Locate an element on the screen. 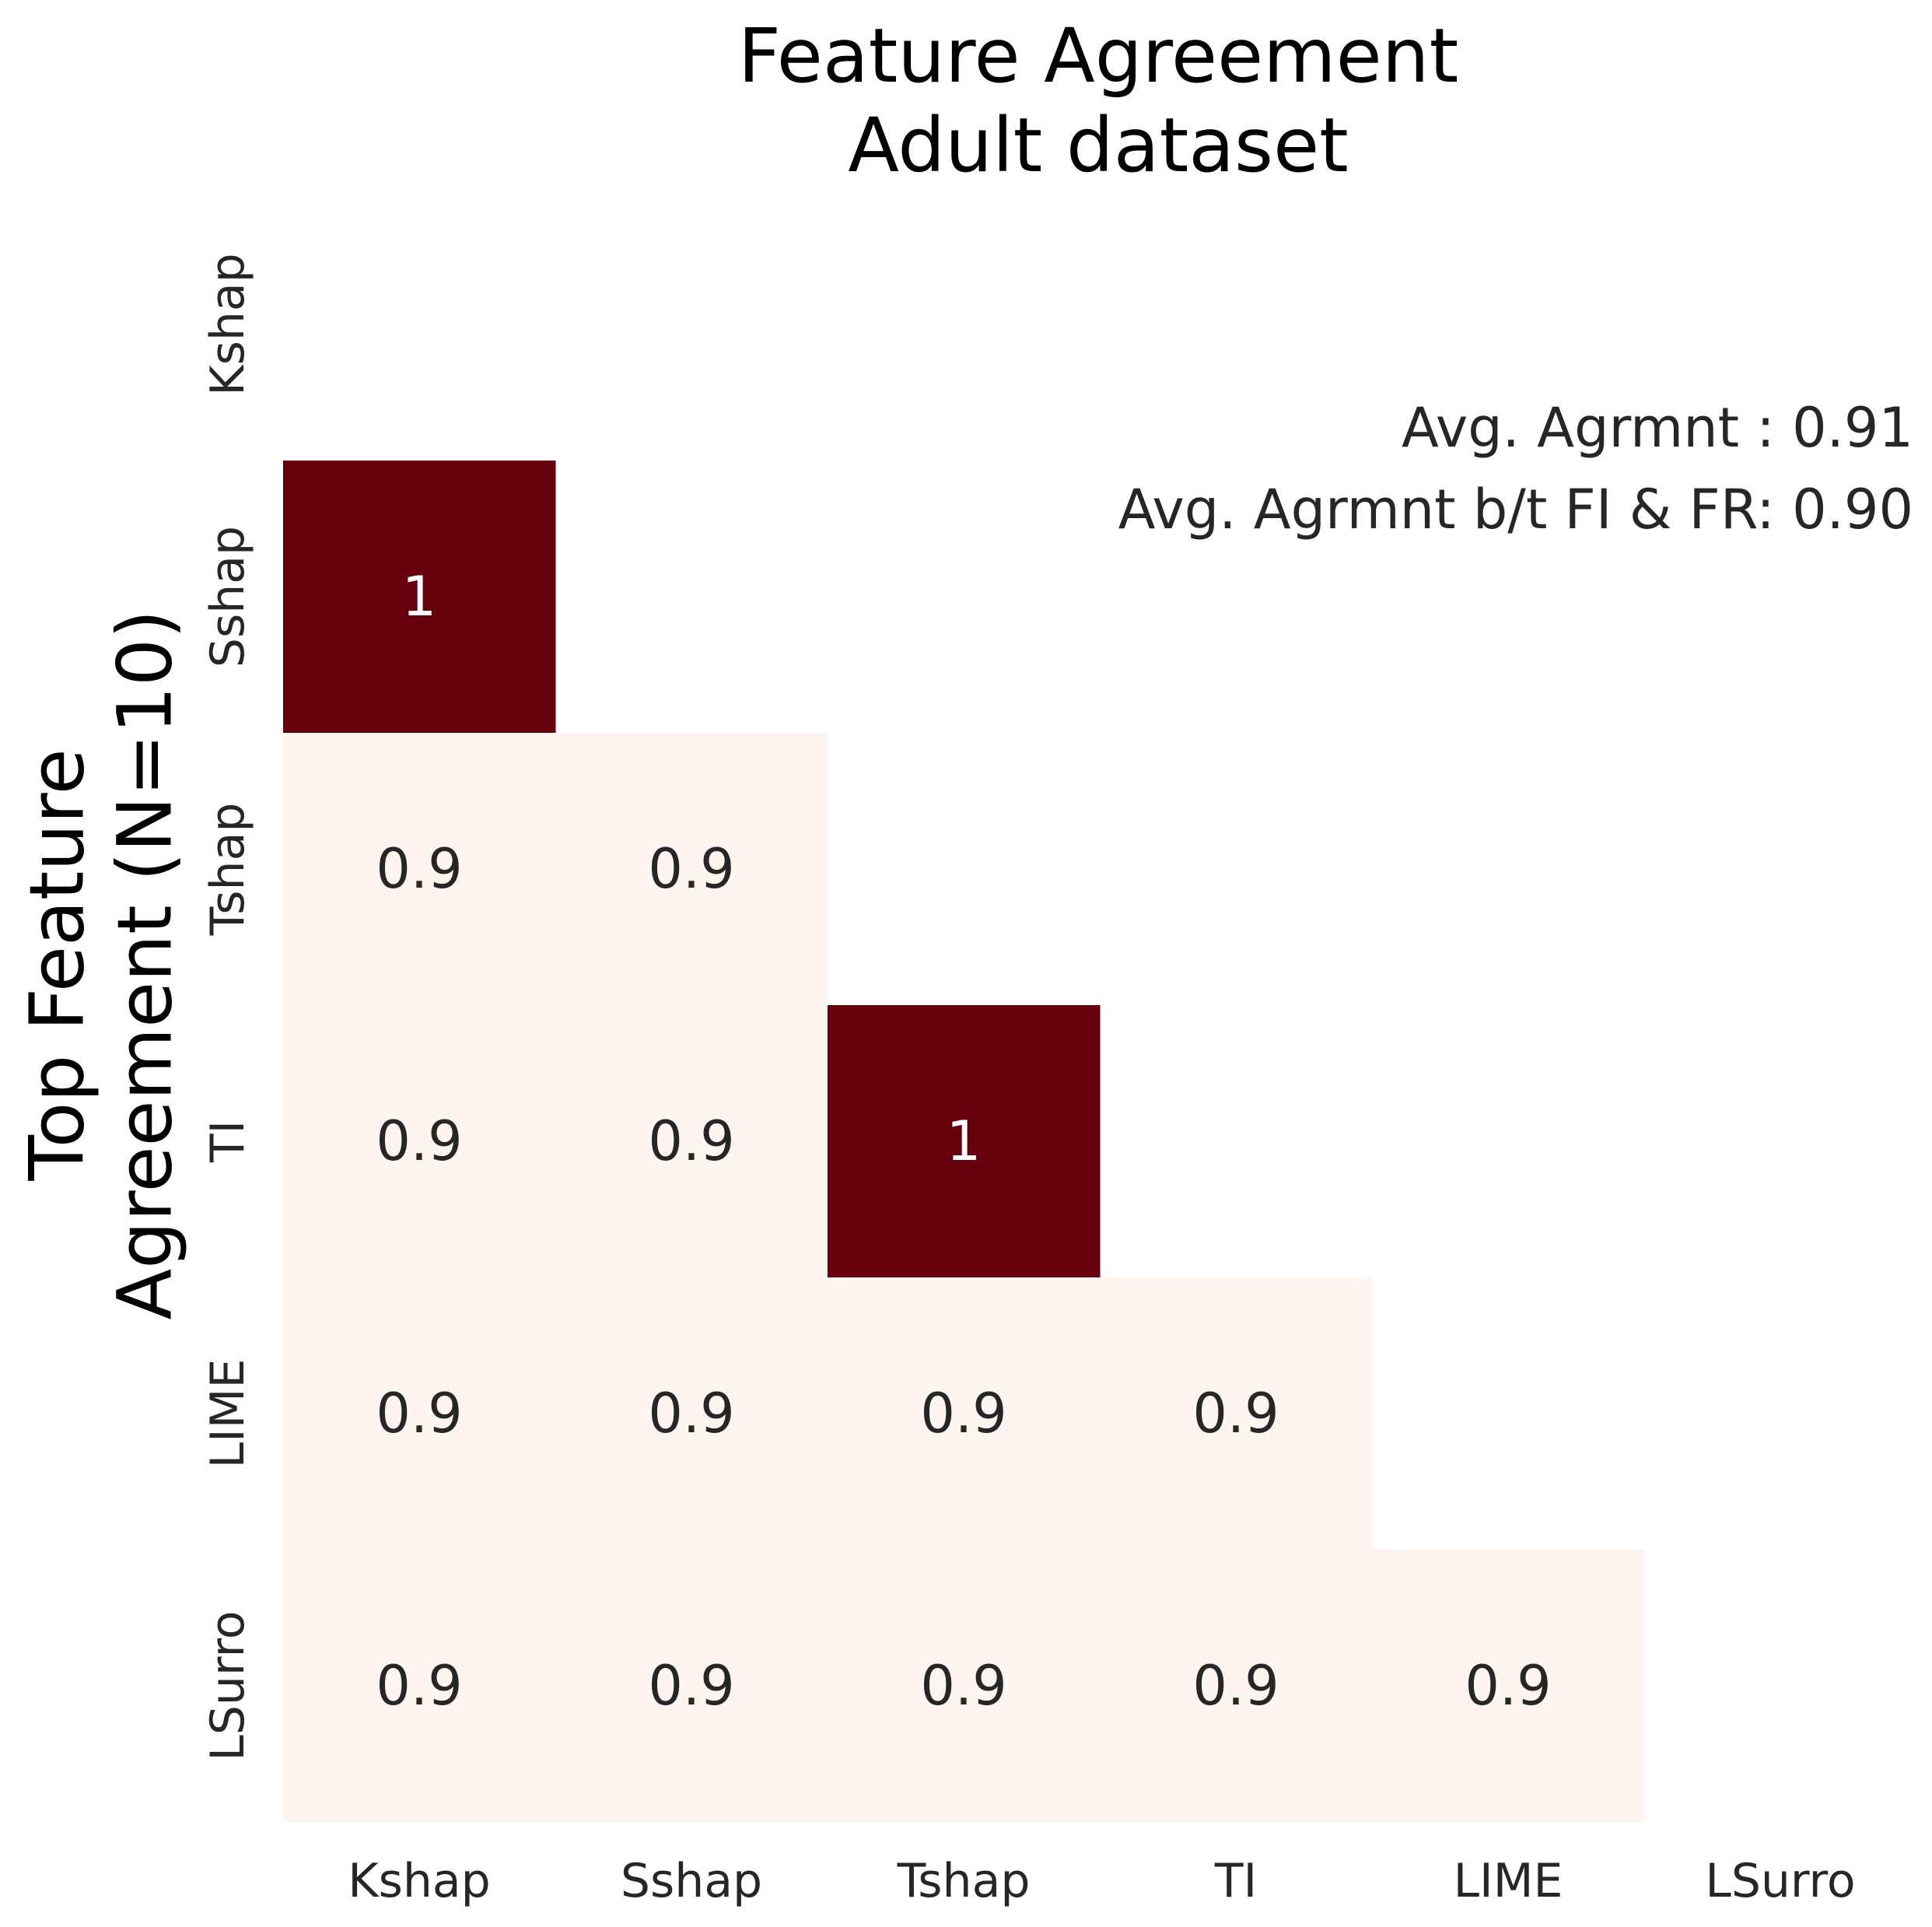 Image resolution: width=1932 pixels, height=1927 pixels. y-axis-title-line-1: Top Feature is located at coordinates (57, 965).